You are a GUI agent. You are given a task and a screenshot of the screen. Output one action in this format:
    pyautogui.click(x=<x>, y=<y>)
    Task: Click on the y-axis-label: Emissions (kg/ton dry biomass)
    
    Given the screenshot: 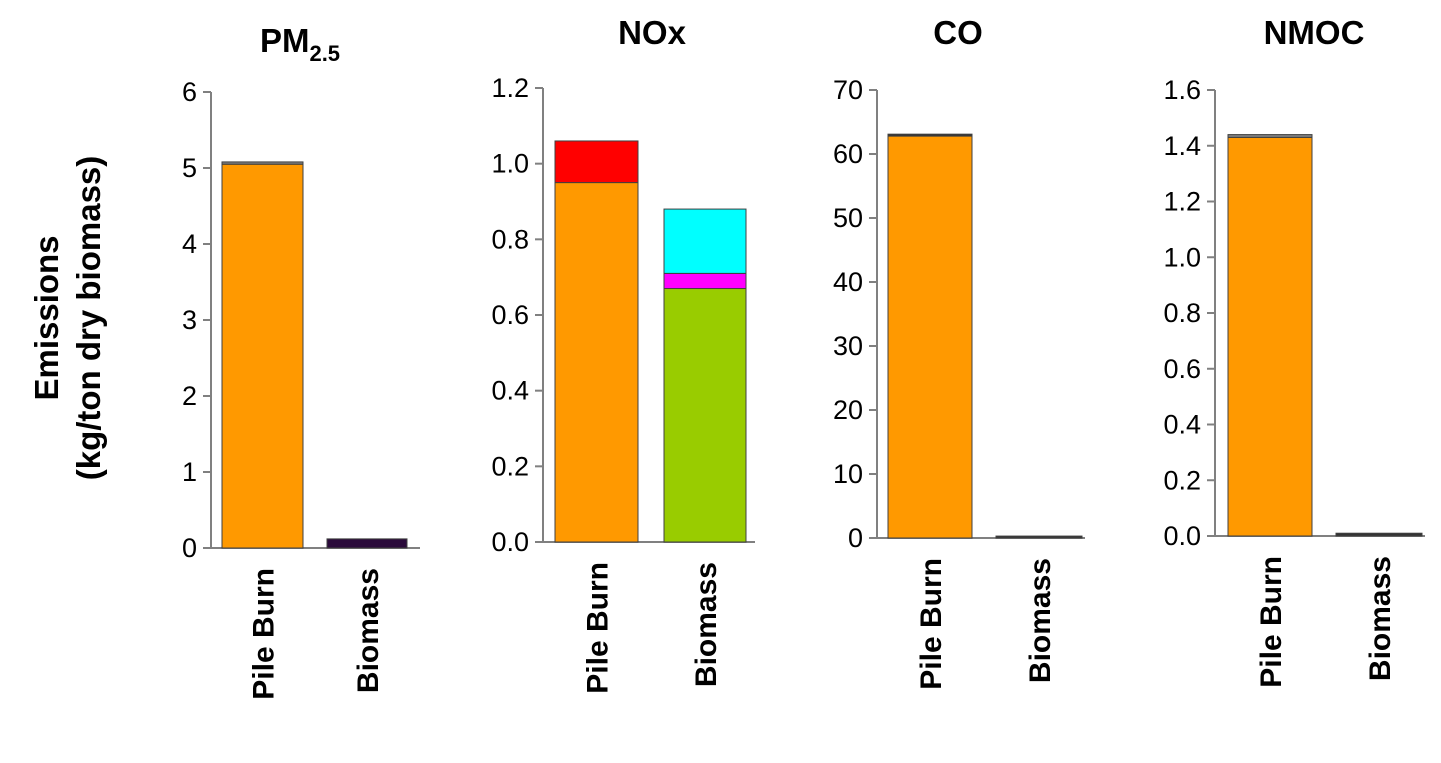 What is the action you would take?
    pyautogui.click(x=67, y=318)
    